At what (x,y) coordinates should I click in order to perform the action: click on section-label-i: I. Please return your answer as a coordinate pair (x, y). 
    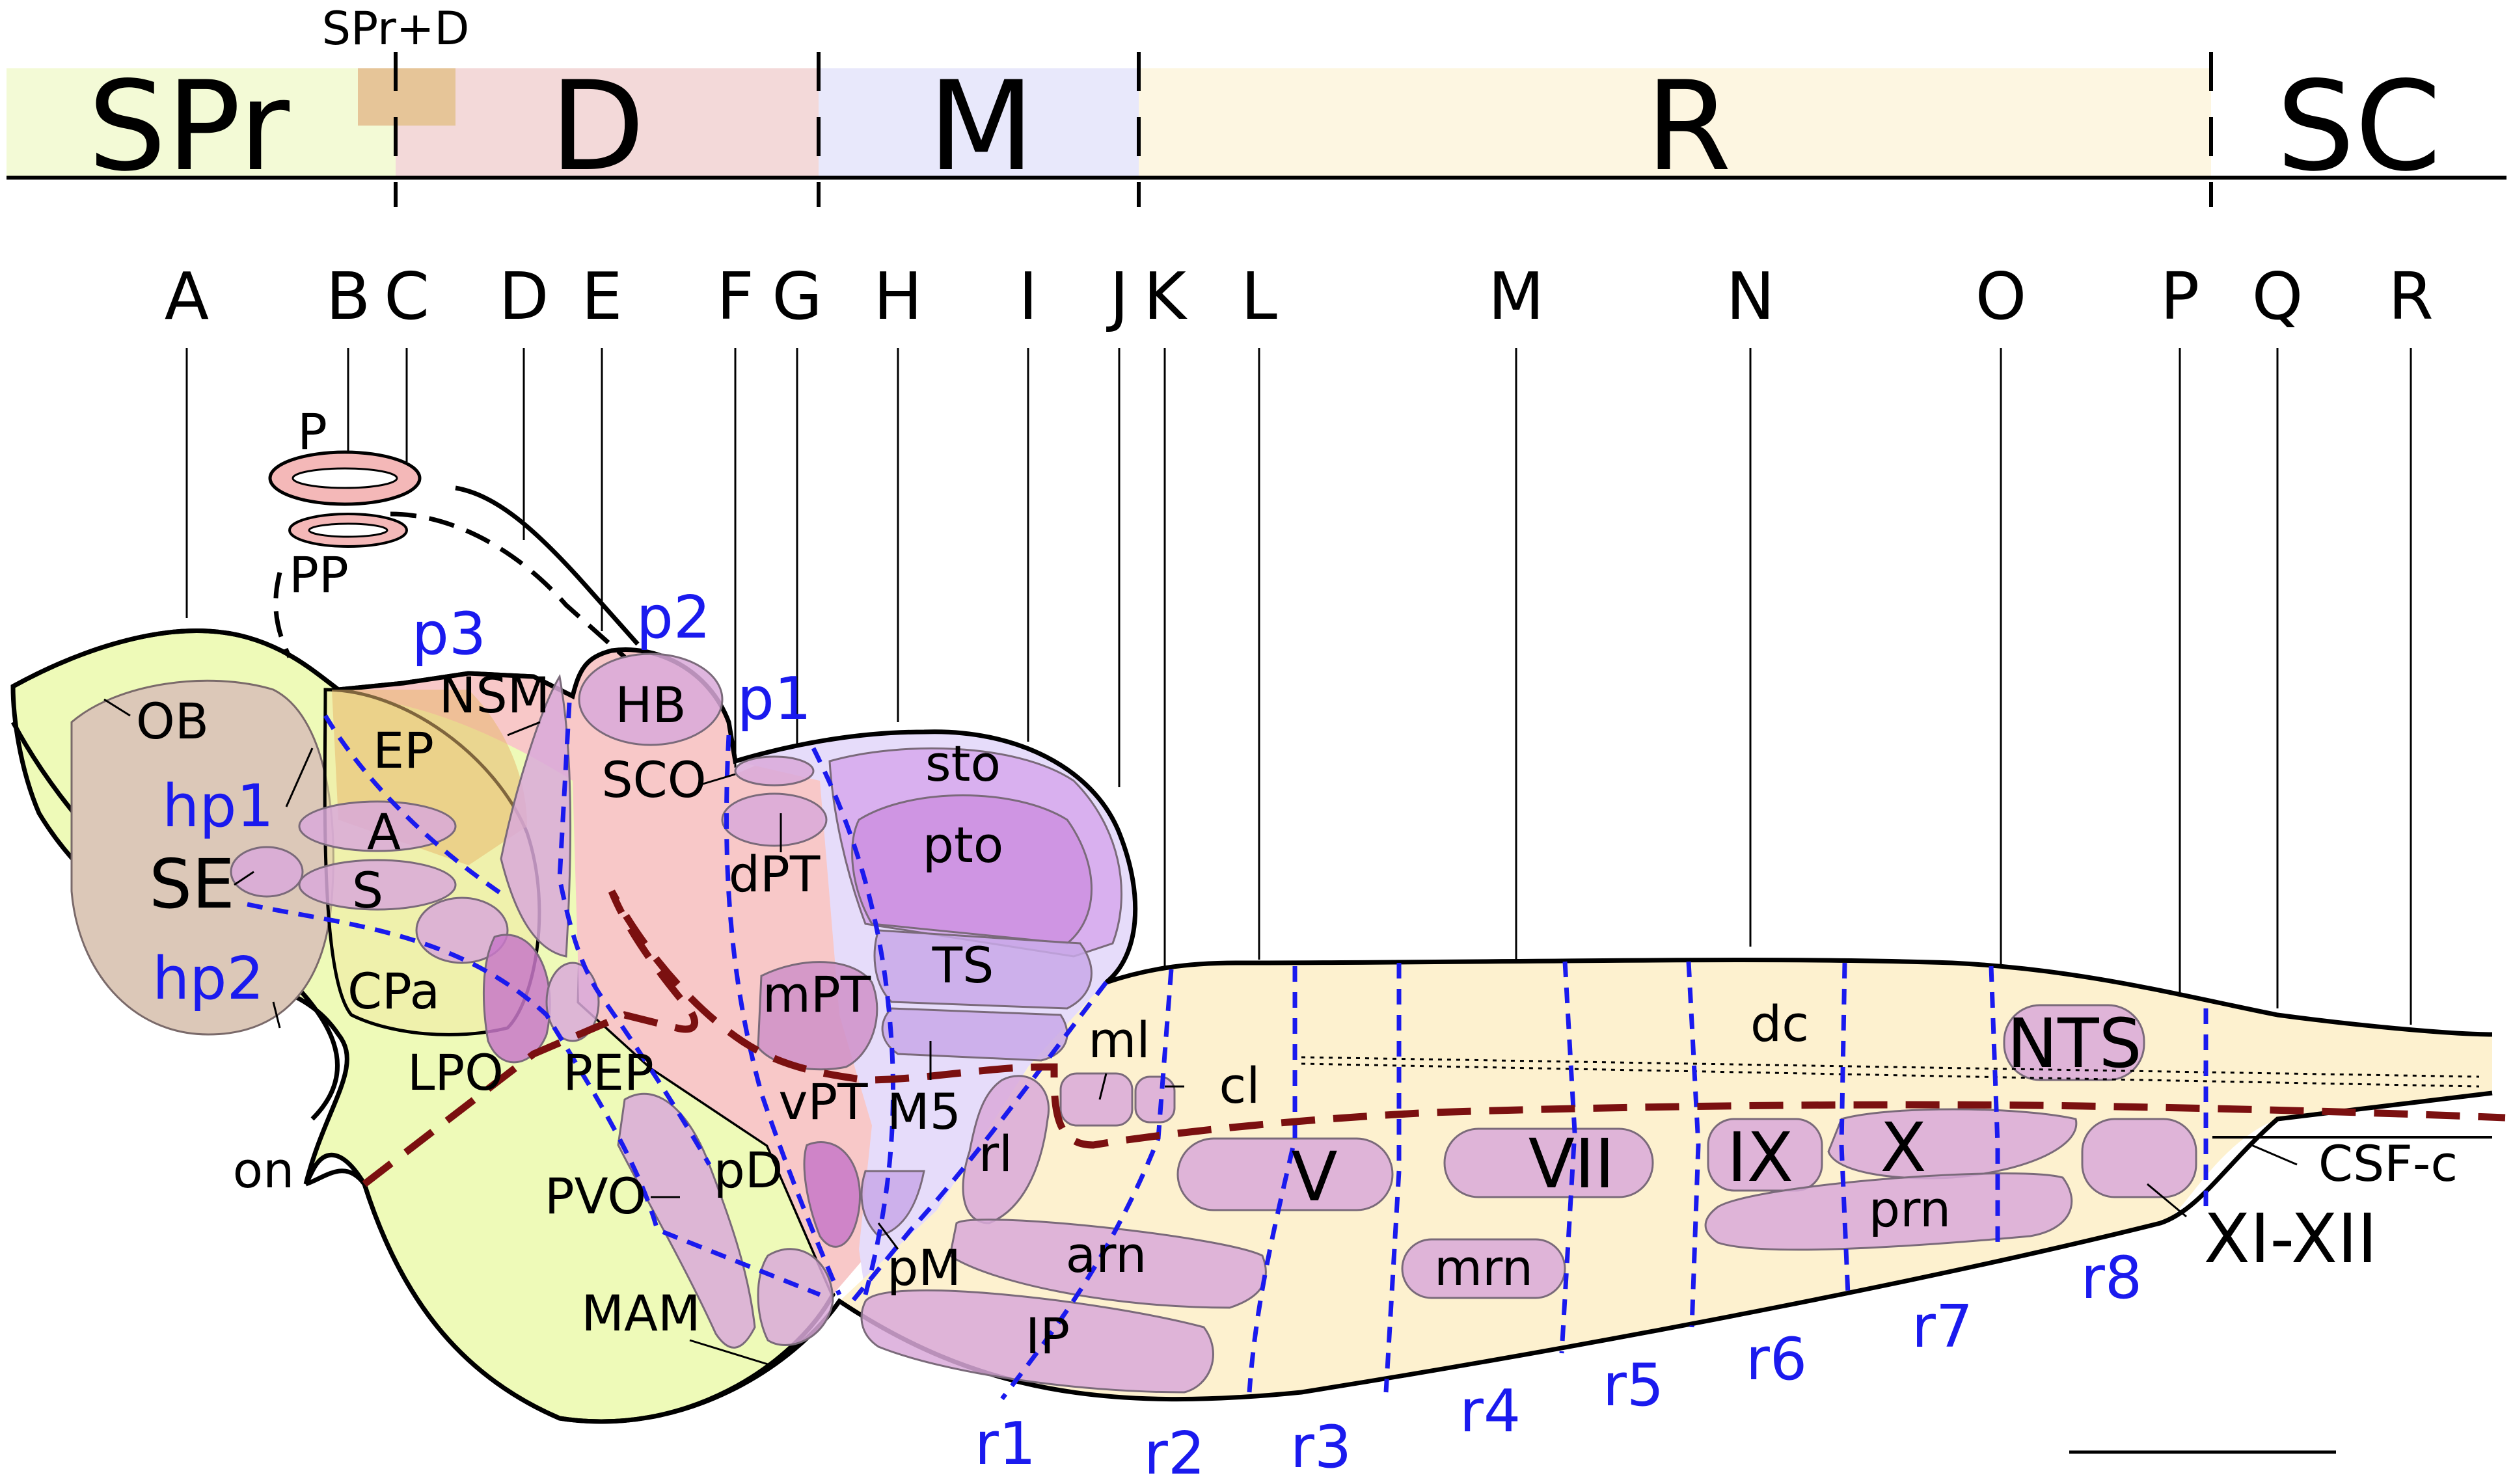
    Looking at the image, I should click on (1028, 296).